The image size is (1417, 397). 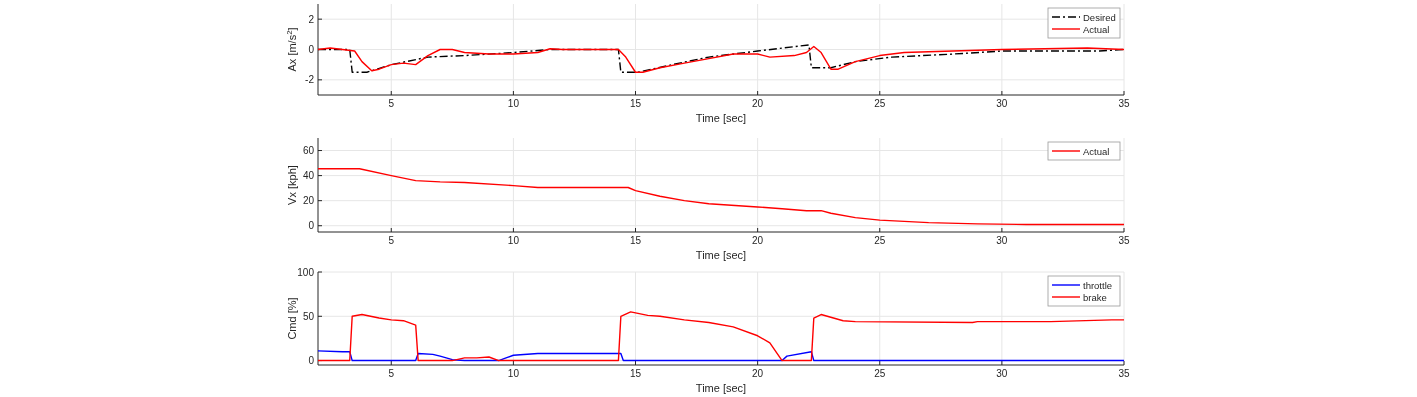 What do you see at coordinates (310, 80) in the screenshot?
I see `y-tick-label: -2` at bounding box center [310, 80].